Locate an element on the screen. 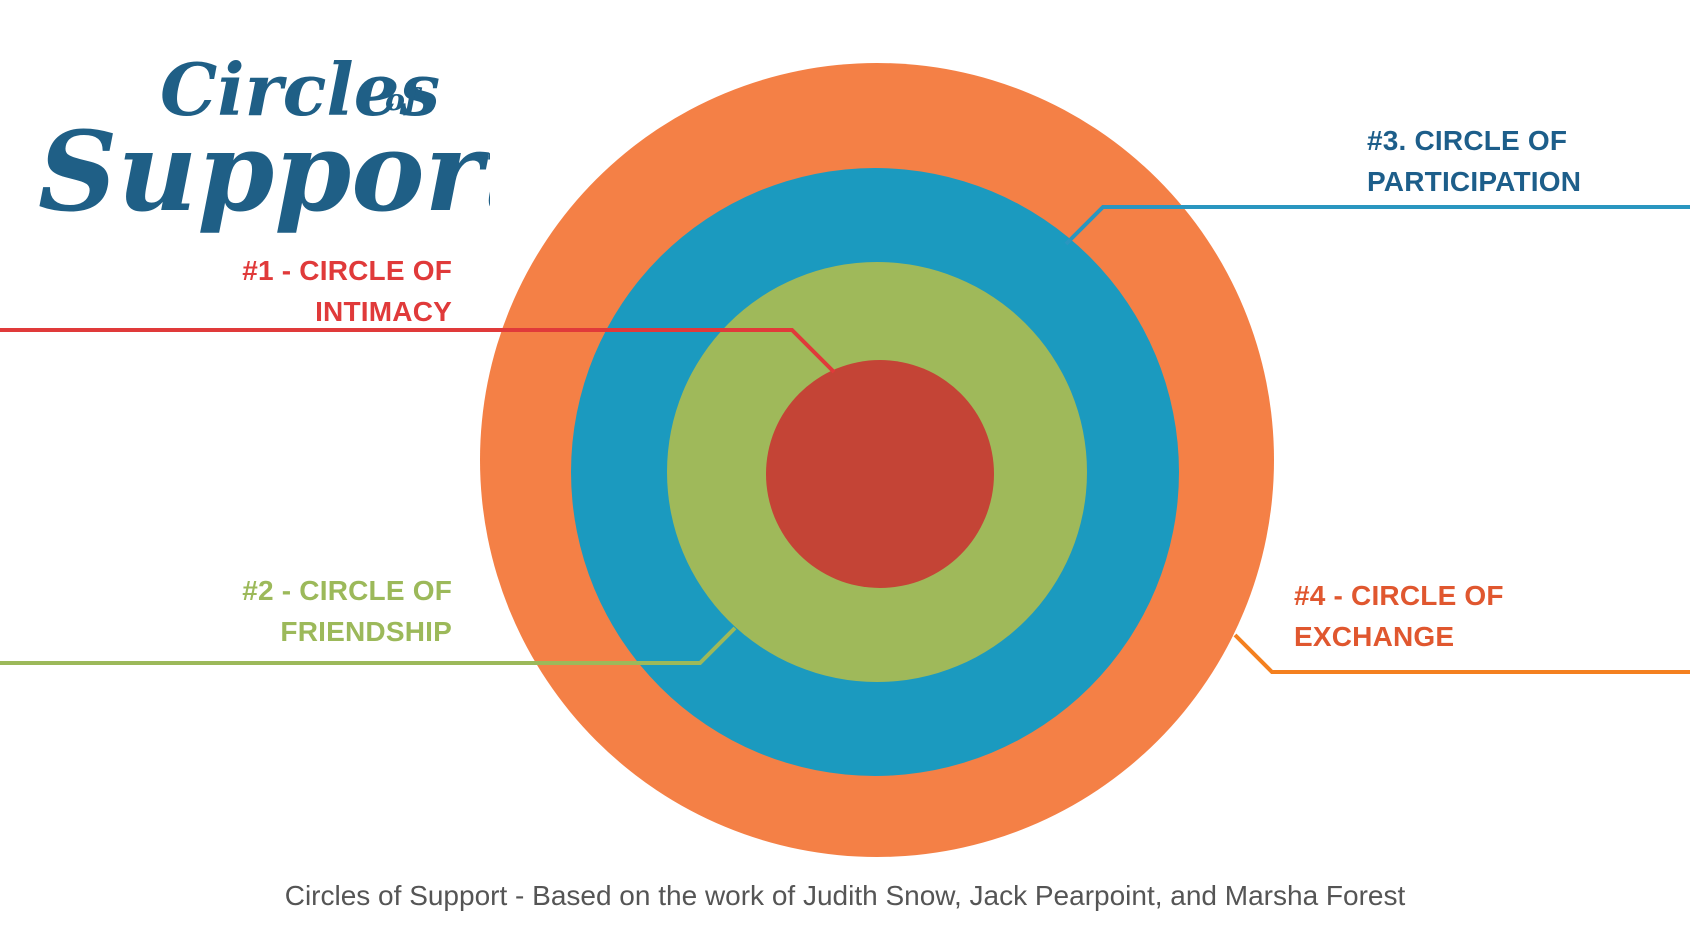 This screenshot has width=1690, height=950. label-circle-participation: #3. CIRCLE OF PARTICIPATION is located at coordinates (1474, 161).